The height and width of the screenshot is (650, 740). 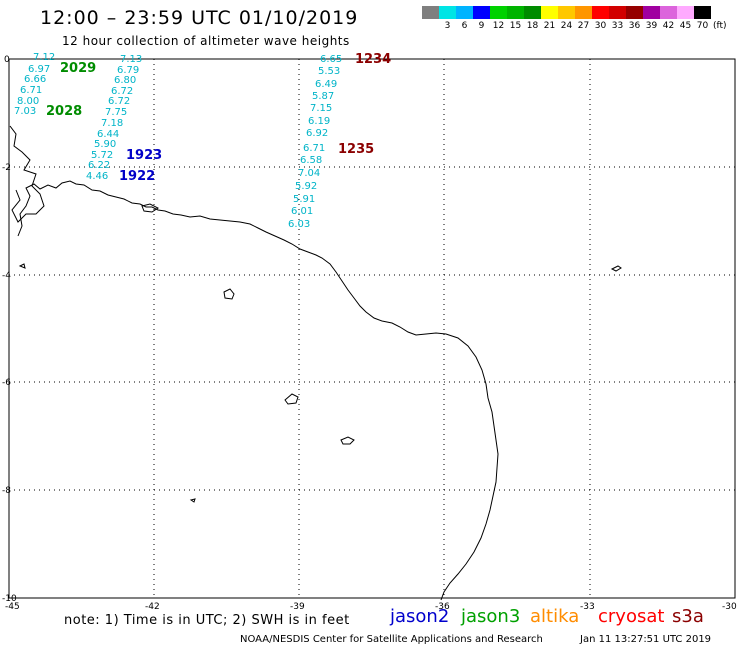 I want to click on swh-value: 7.18, so click(x=112, y=123).